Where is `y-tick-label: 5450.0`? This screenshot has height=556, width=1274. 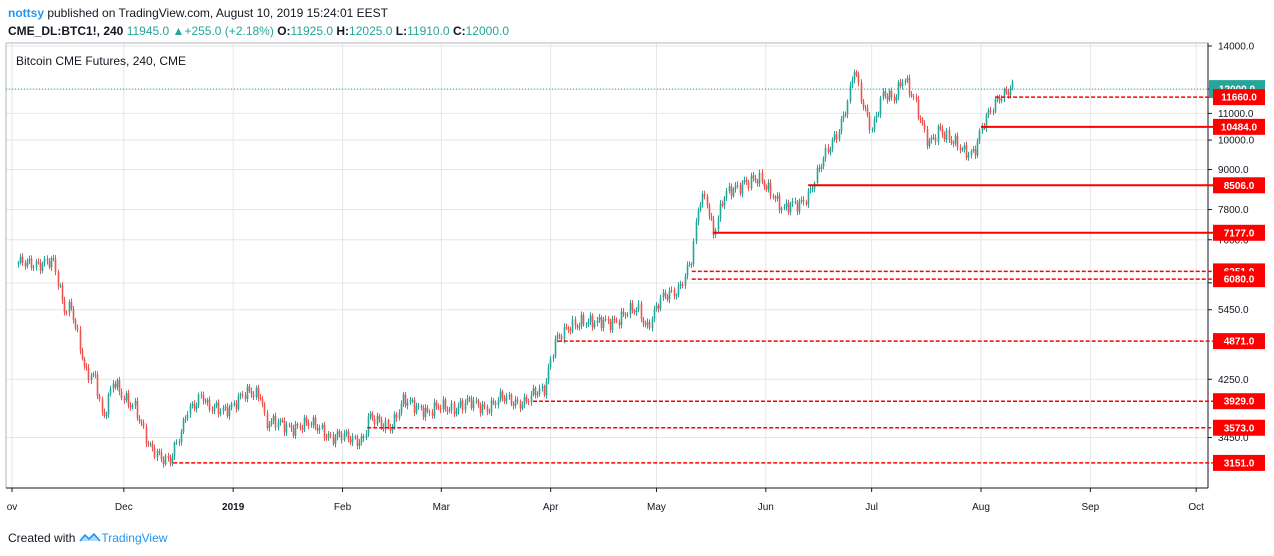
y-tick-label: 5450.0 is located at coordinates (1233, 310).